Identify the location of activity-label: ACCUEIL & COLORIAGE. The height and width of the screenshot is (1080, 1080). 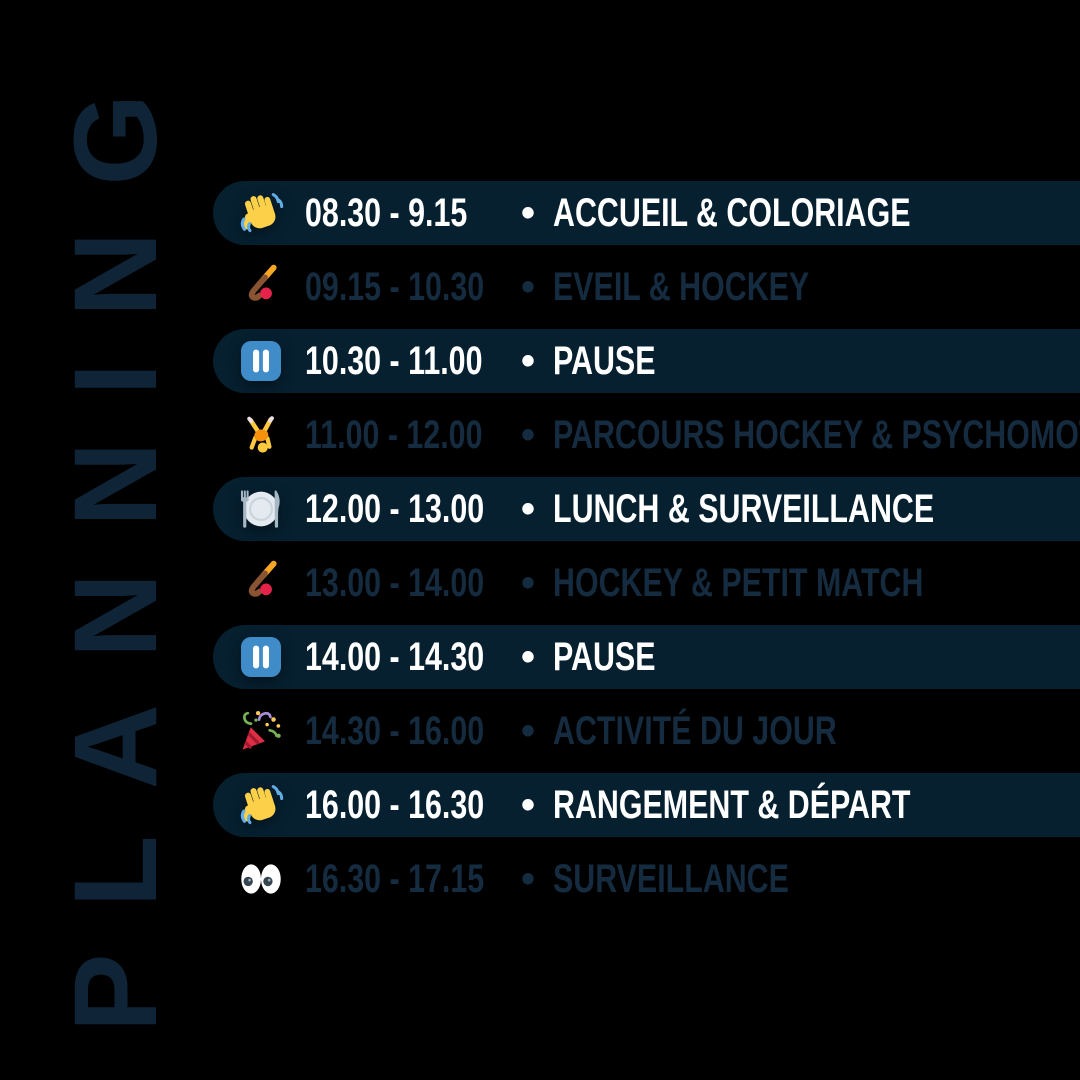
(732, 212).